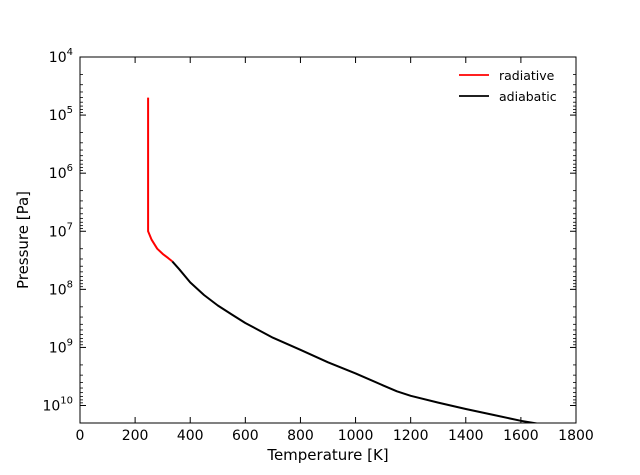  What do you see at coordinates (61, 230) in the screenshot?
I see `y-tick-label: 10⁷` at bounding box center [61, 230].